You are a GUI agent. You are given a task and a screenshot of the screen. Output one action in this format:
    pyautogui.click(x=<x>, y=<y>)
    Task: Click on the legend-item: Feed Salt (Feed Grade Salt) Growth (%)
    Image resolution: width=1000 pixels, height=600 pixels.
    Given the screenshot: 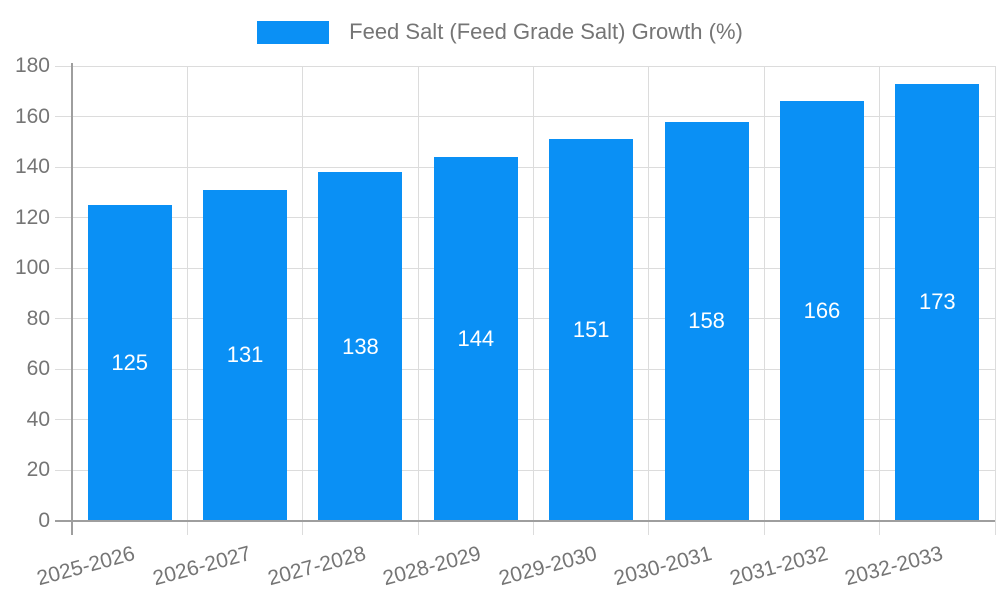 What is the action you would take?
    pyautogui.click(x=500, y=32)
    